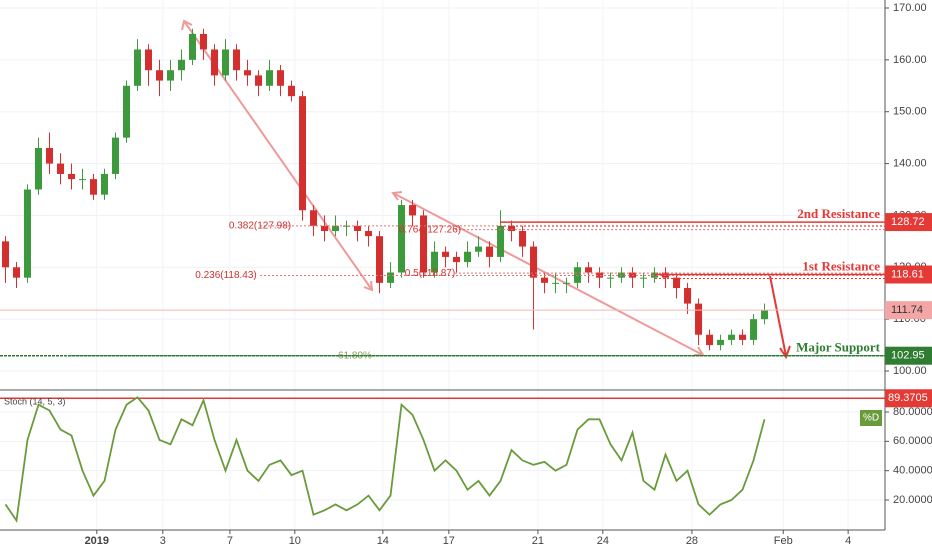 This screenshot has height=550, width=932. Describe the element at coordinates (295, 541) in the screenshot. I see `x-tick-label: 10` at that location.